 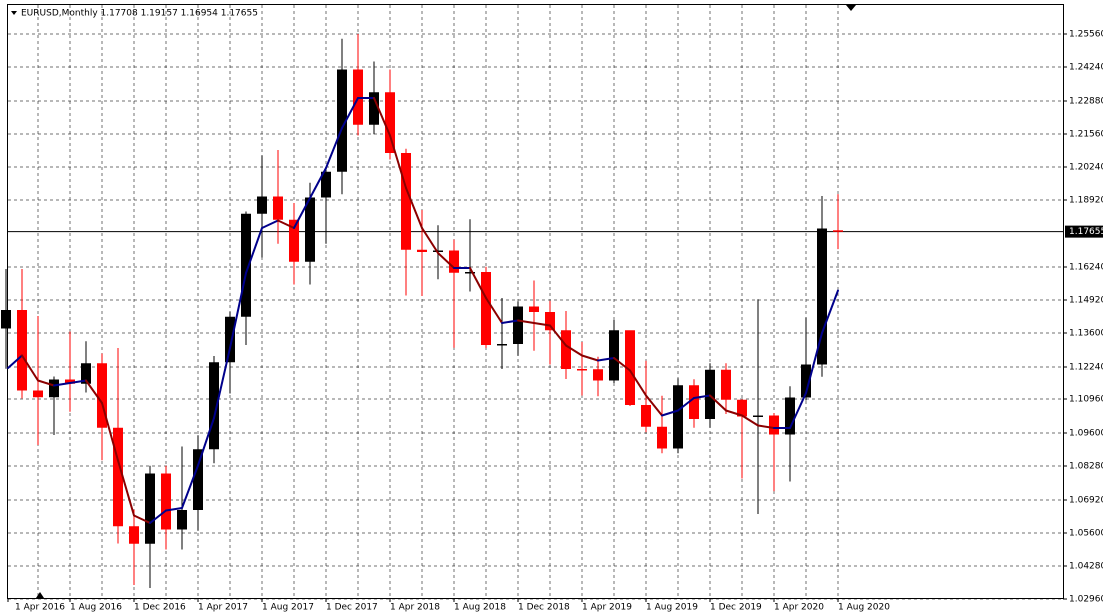 What do you see at coordinates (352, 608) in the screenshot?
I see `x-tick-label: 1 Dec 2017` at bounding box center [352, 608].